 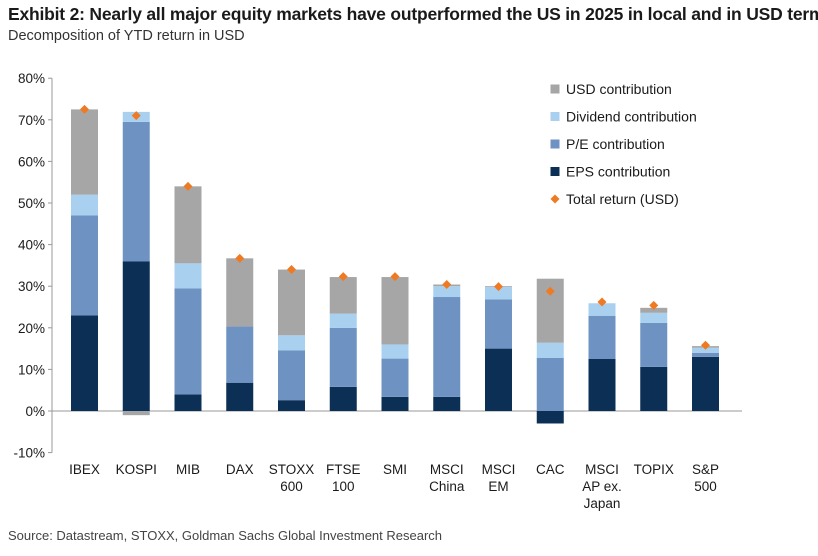 I want to click on x-tick-label: CAC, so click(x=550, y=469).